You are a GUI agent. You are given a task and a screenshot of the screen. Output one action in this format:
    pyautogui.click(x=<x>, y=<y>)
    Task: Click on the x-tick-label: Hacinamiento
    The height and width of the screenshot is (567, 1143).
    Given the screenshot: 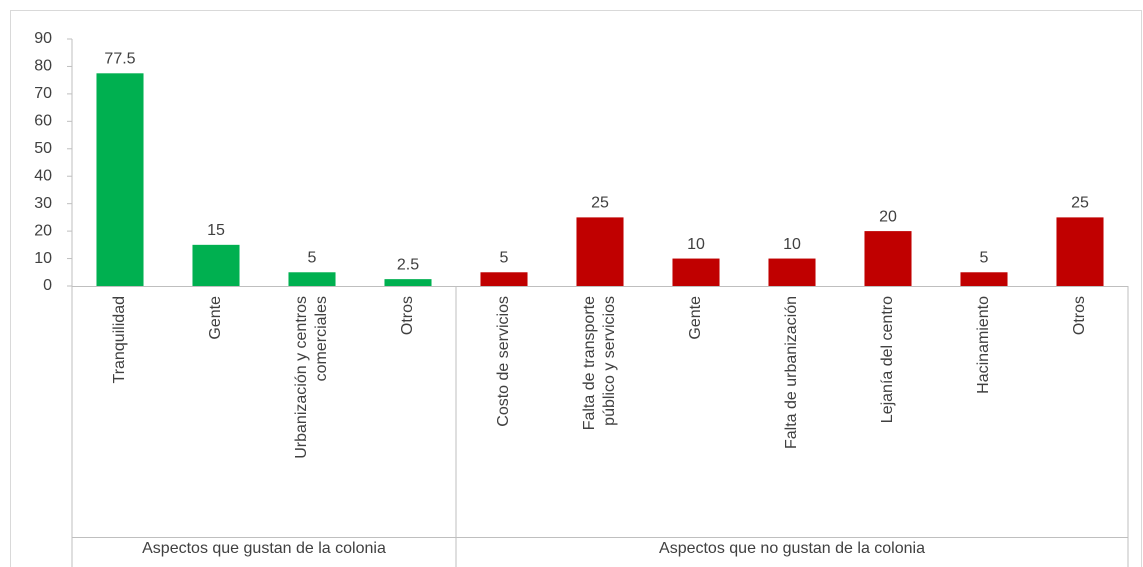 What is the action you would take?
    pyautogui.click(x=983, y=345)
    